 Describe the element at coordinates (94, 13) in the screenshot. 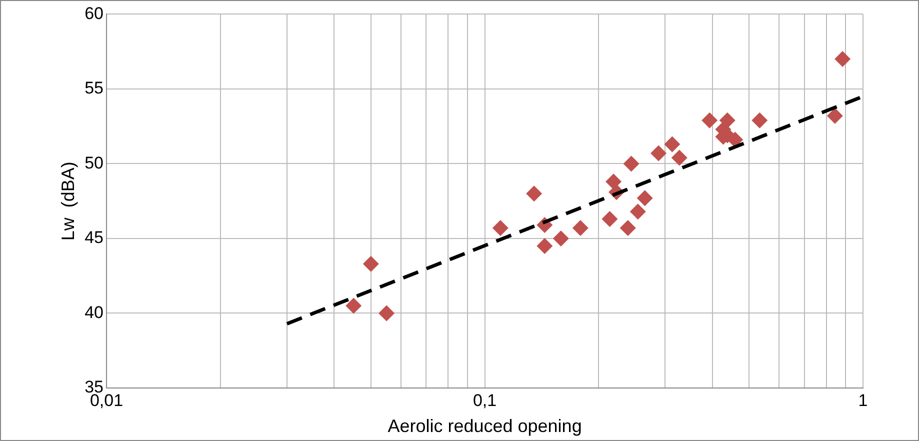

I see `y-tick-label: 60` at that location.